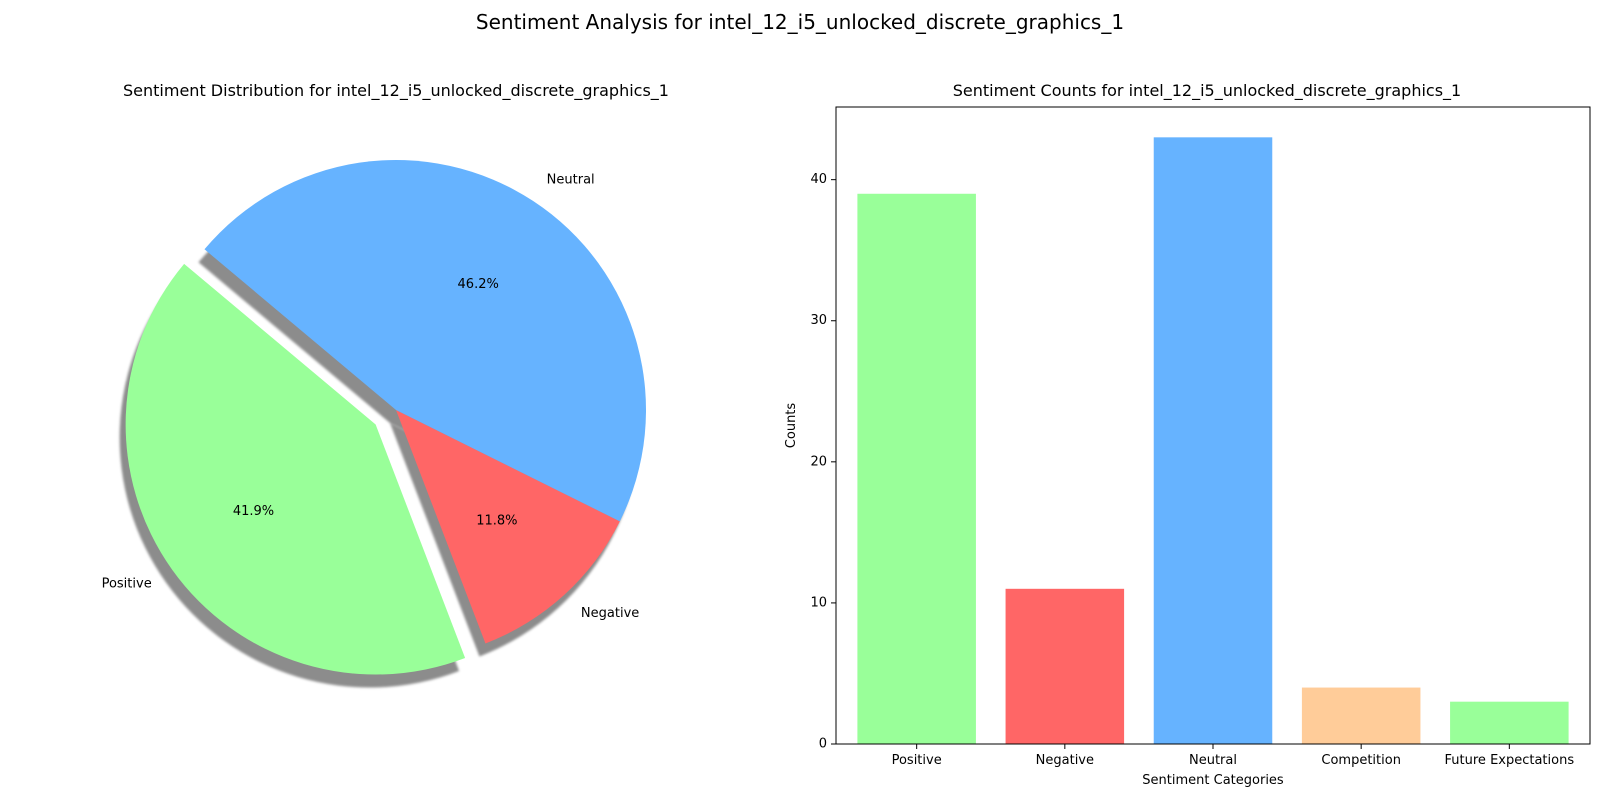 The width and height of the screenshot is (1600, 800). I want to click on pie-label-neutral: Neutral, so click(571, 179).